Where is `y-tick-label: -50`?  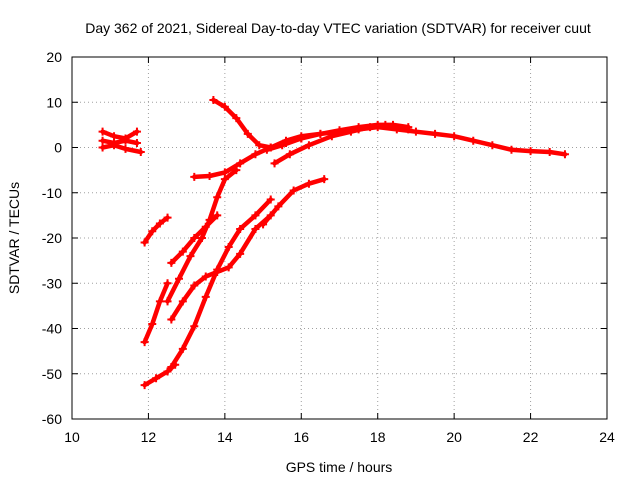 y-tick-label: -50 is located at coordinates (52, 374).